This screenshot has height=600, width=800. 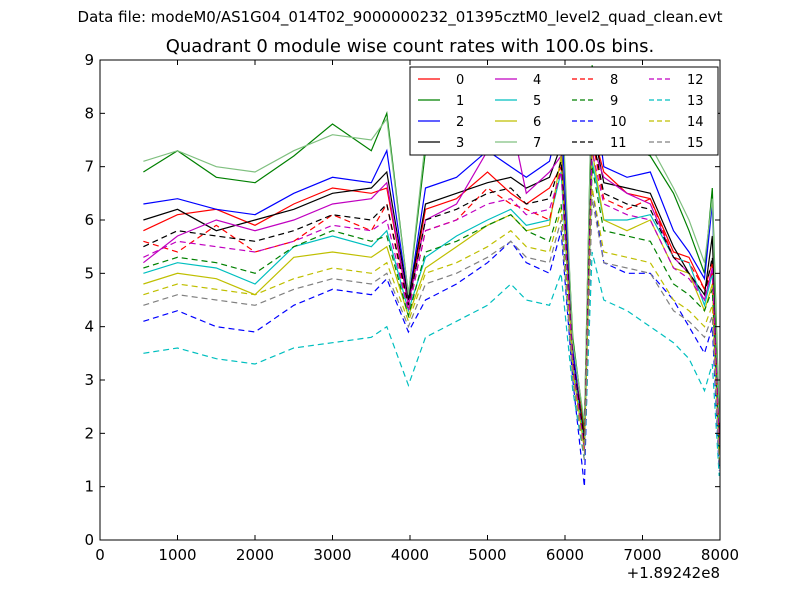 I want to click on legend-label-8: 8, so click(x=614, y=80).